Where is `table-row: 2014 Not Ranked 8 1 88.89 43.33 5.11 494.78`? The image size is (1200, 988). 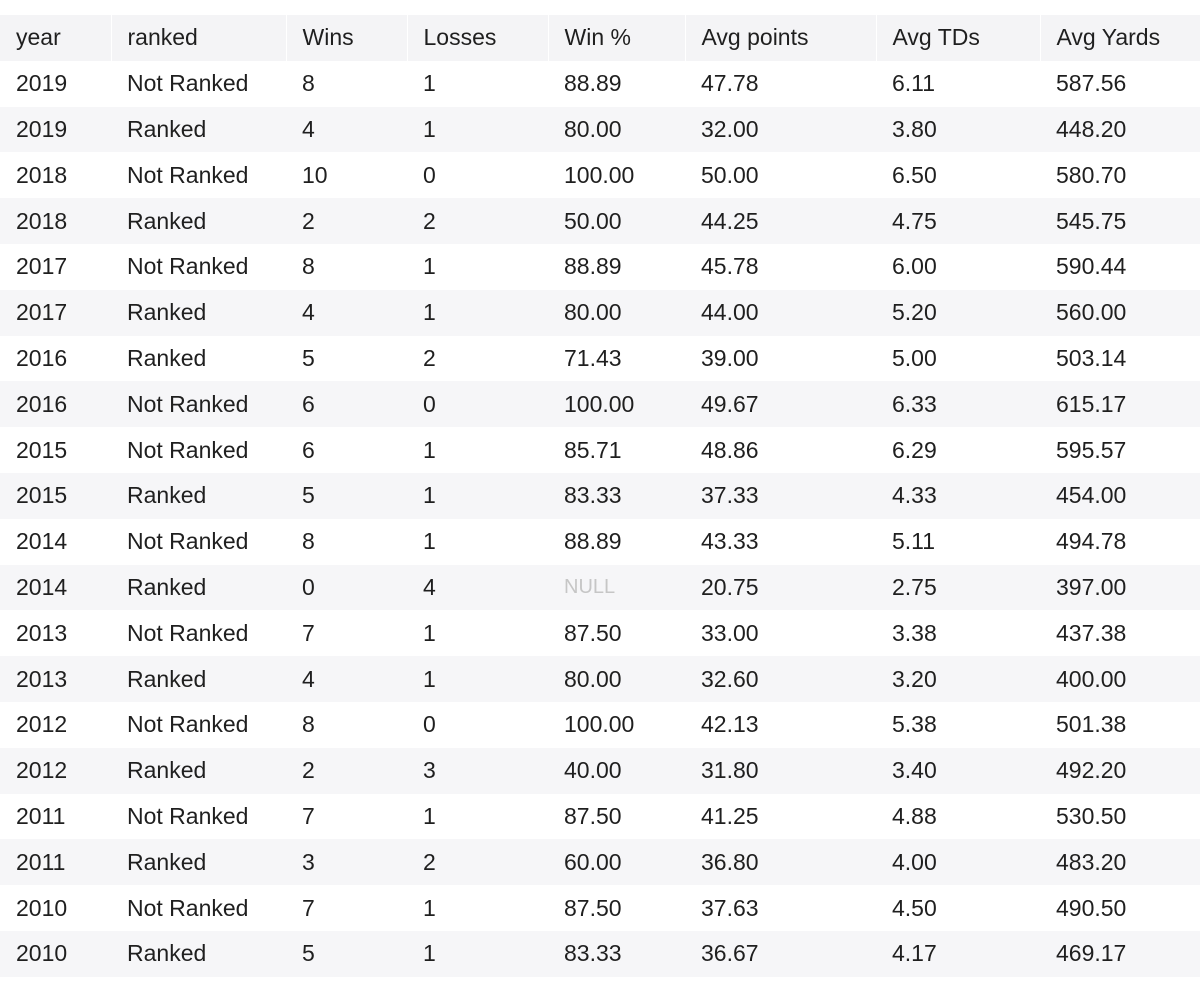 table-row: 2014 Not Ranked 8 1 88.89 43.33 5.11 494.78 is located at coordinates (600, 541).